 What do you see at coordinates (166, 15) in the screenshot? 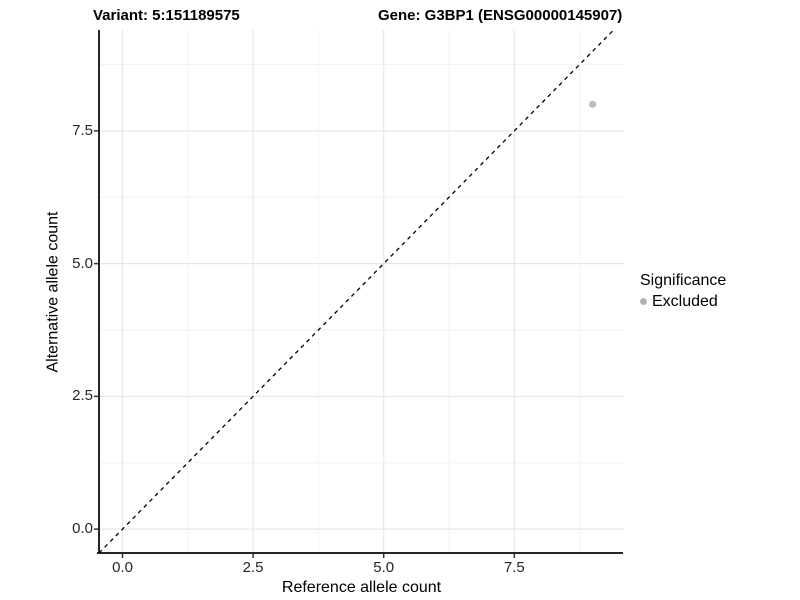
I see `plot-title-variant: Variant: 5:151189575` at bounding box center [166, 15].